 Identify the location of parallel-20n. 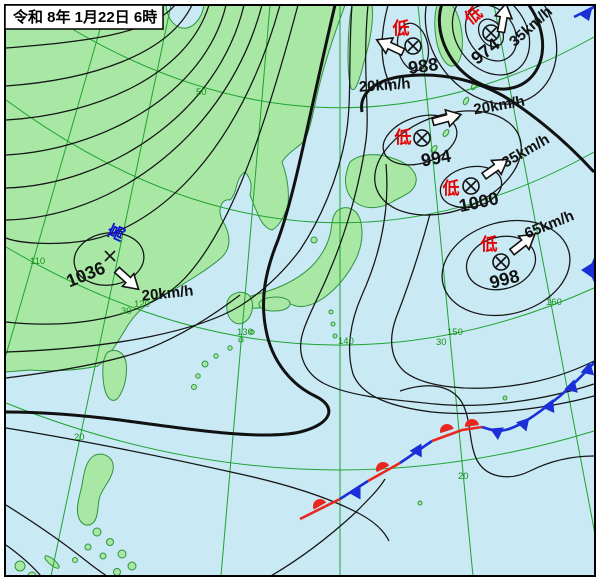
(300, 436).